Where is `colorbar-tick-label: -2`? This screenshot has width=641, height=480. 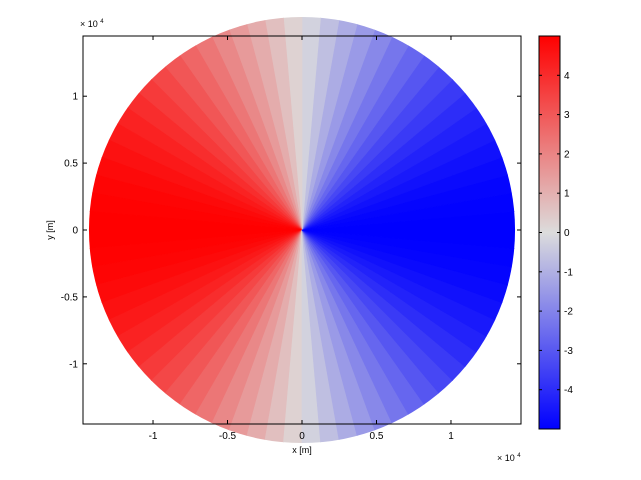
colorbar-tick-label: -2 is located at coordinates (568, 312).